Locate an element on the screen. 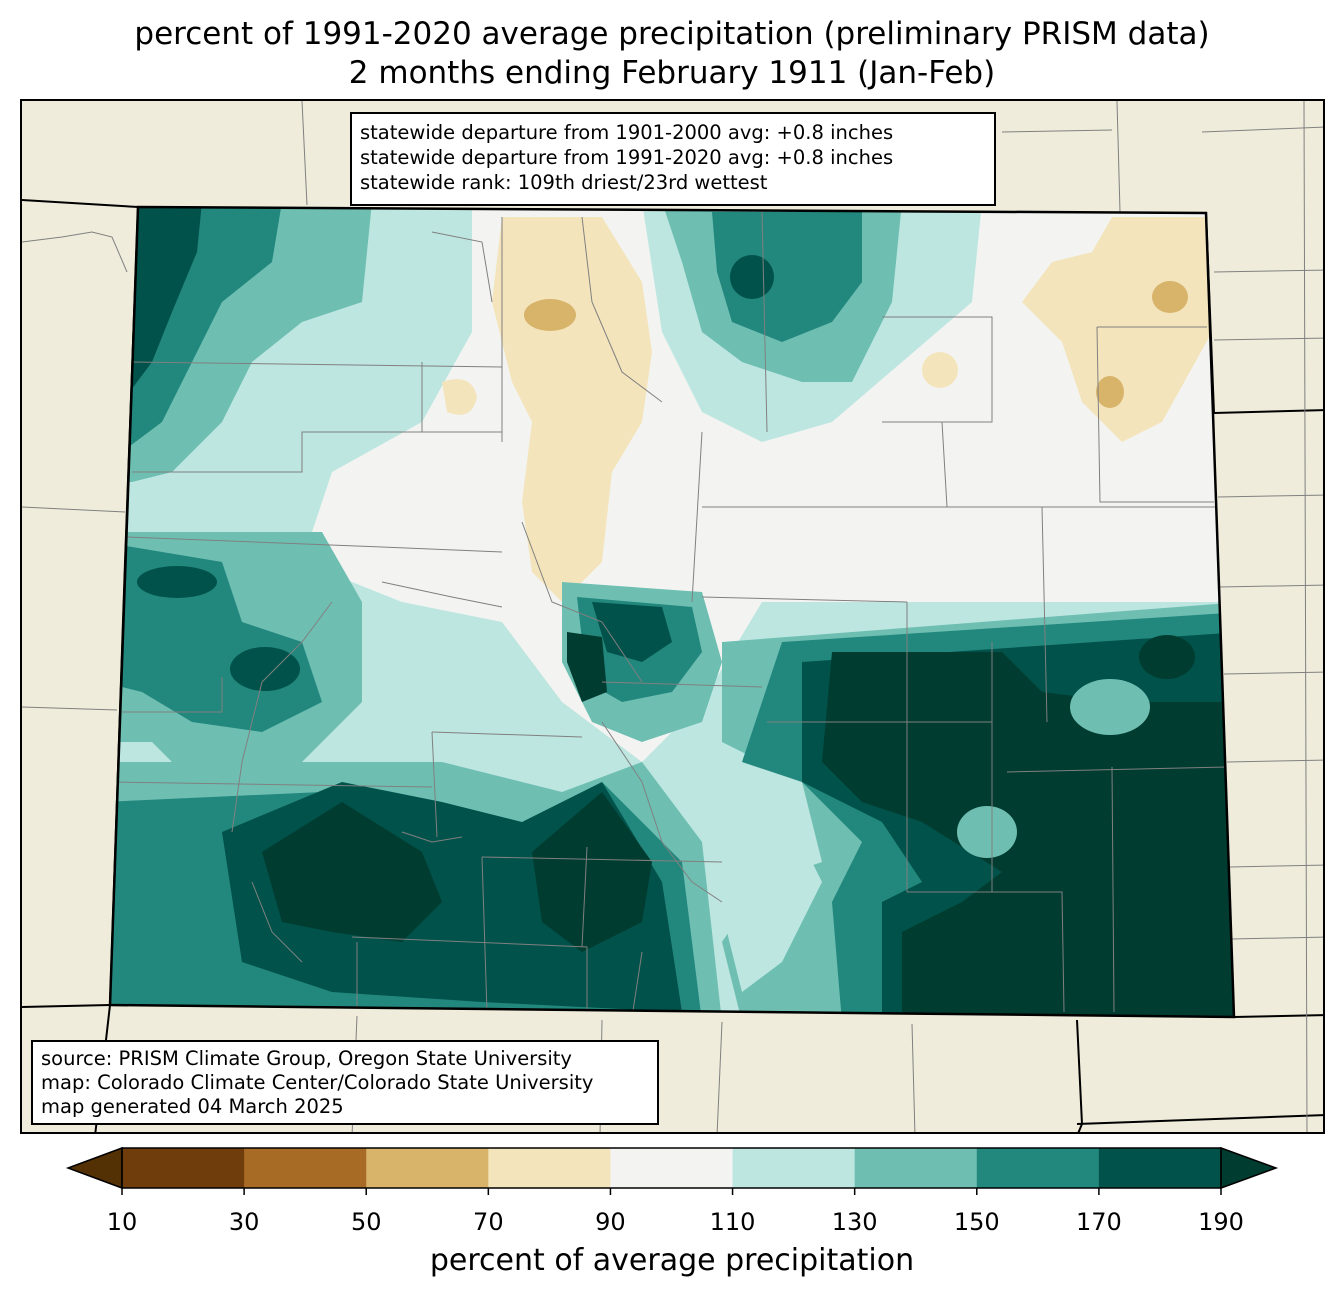  colorbar-tick-label: 150 is located at coordinates (977, 1222).